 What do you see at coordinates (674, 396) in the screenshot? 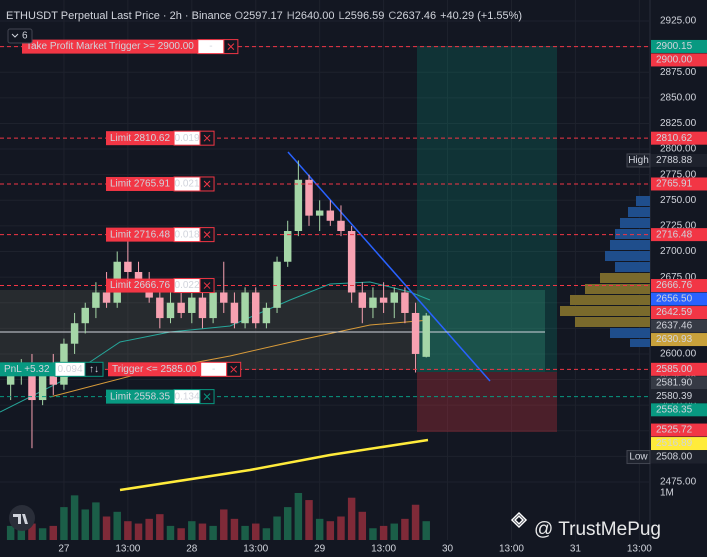
I see `price-tag: 2580.39` at bounding box center [674, 396].